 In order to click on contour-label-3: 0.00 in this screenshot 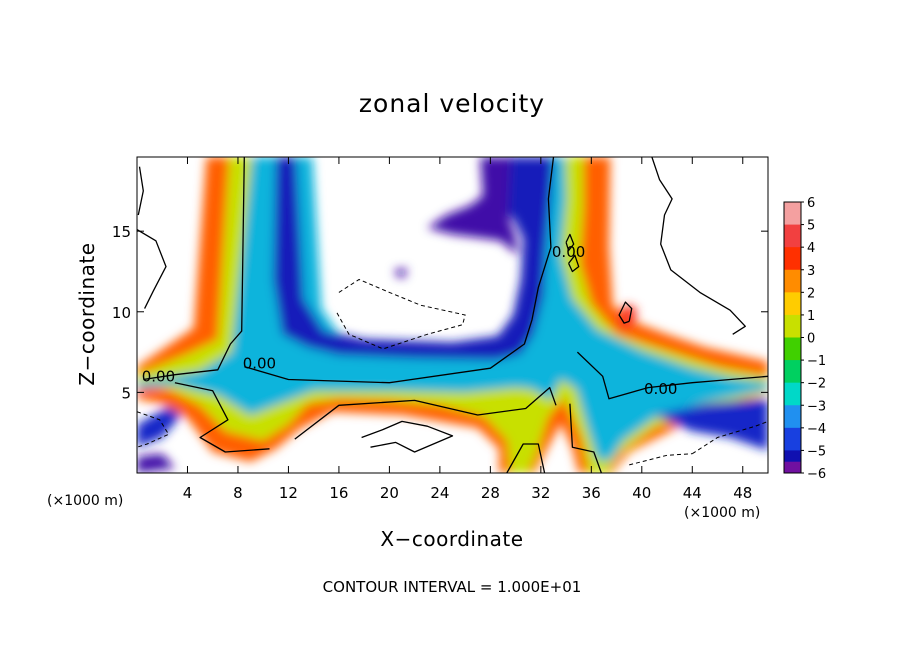, I will do `click(660, 389)`.